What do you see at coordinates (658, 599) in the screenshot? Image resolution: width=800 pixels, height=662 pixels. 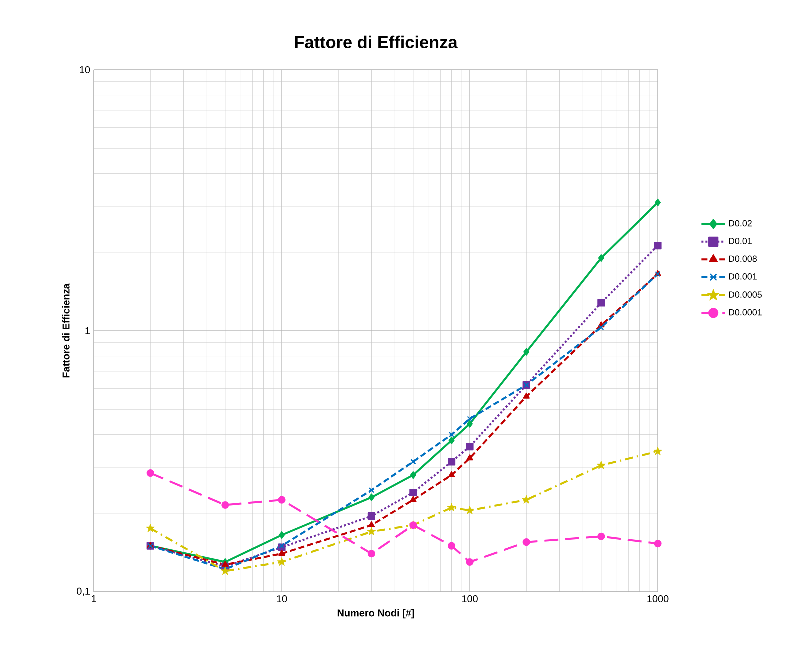 I see `x-tick-label: 1000` at bounding box center [658, 599].